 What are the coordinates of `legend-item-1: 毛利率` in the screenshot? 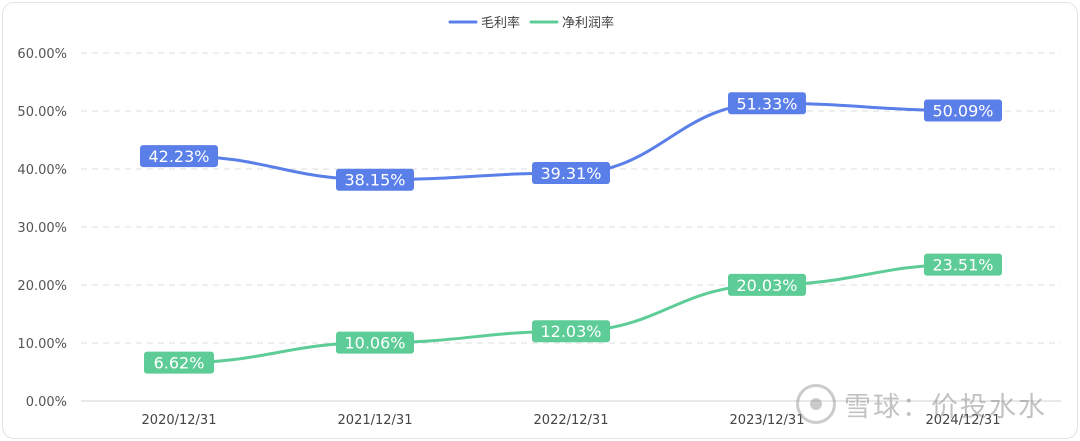 It's located at (484, 23).